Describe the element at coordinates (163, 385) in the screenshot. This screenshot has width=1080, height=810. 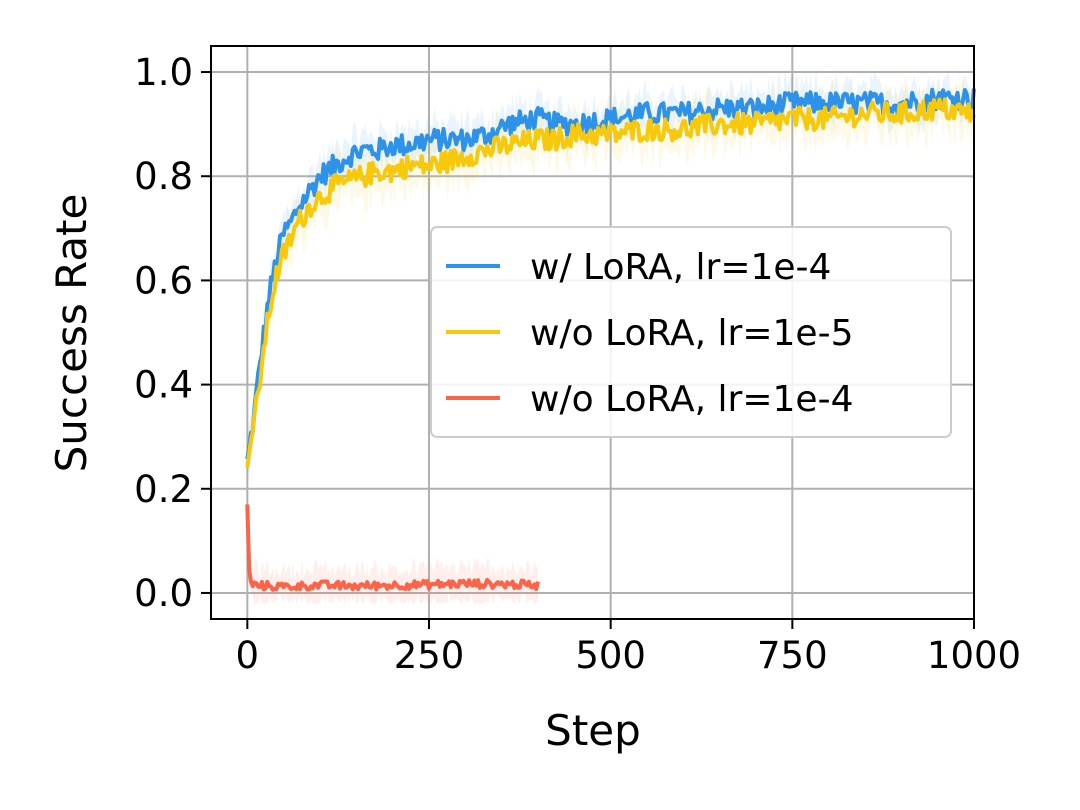
I see `y-tick-label: 0.4` at that location.